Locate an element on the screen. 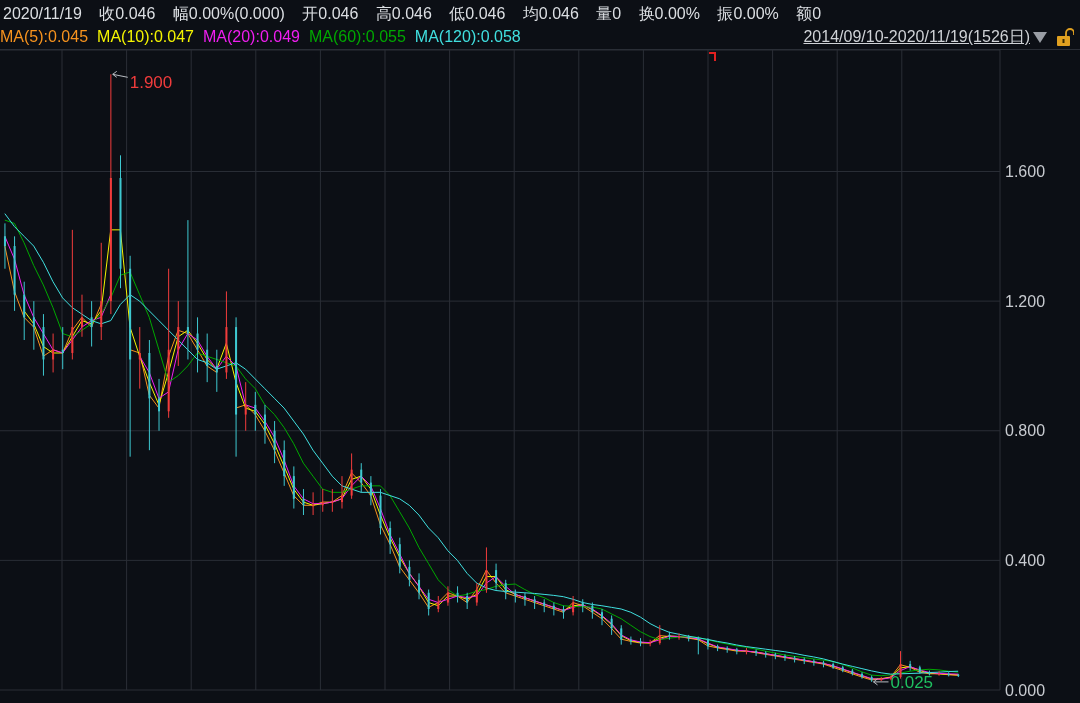 This screenshot has width=1080, height=703. annotation: 0.025 is located at coordinates (912, 683).